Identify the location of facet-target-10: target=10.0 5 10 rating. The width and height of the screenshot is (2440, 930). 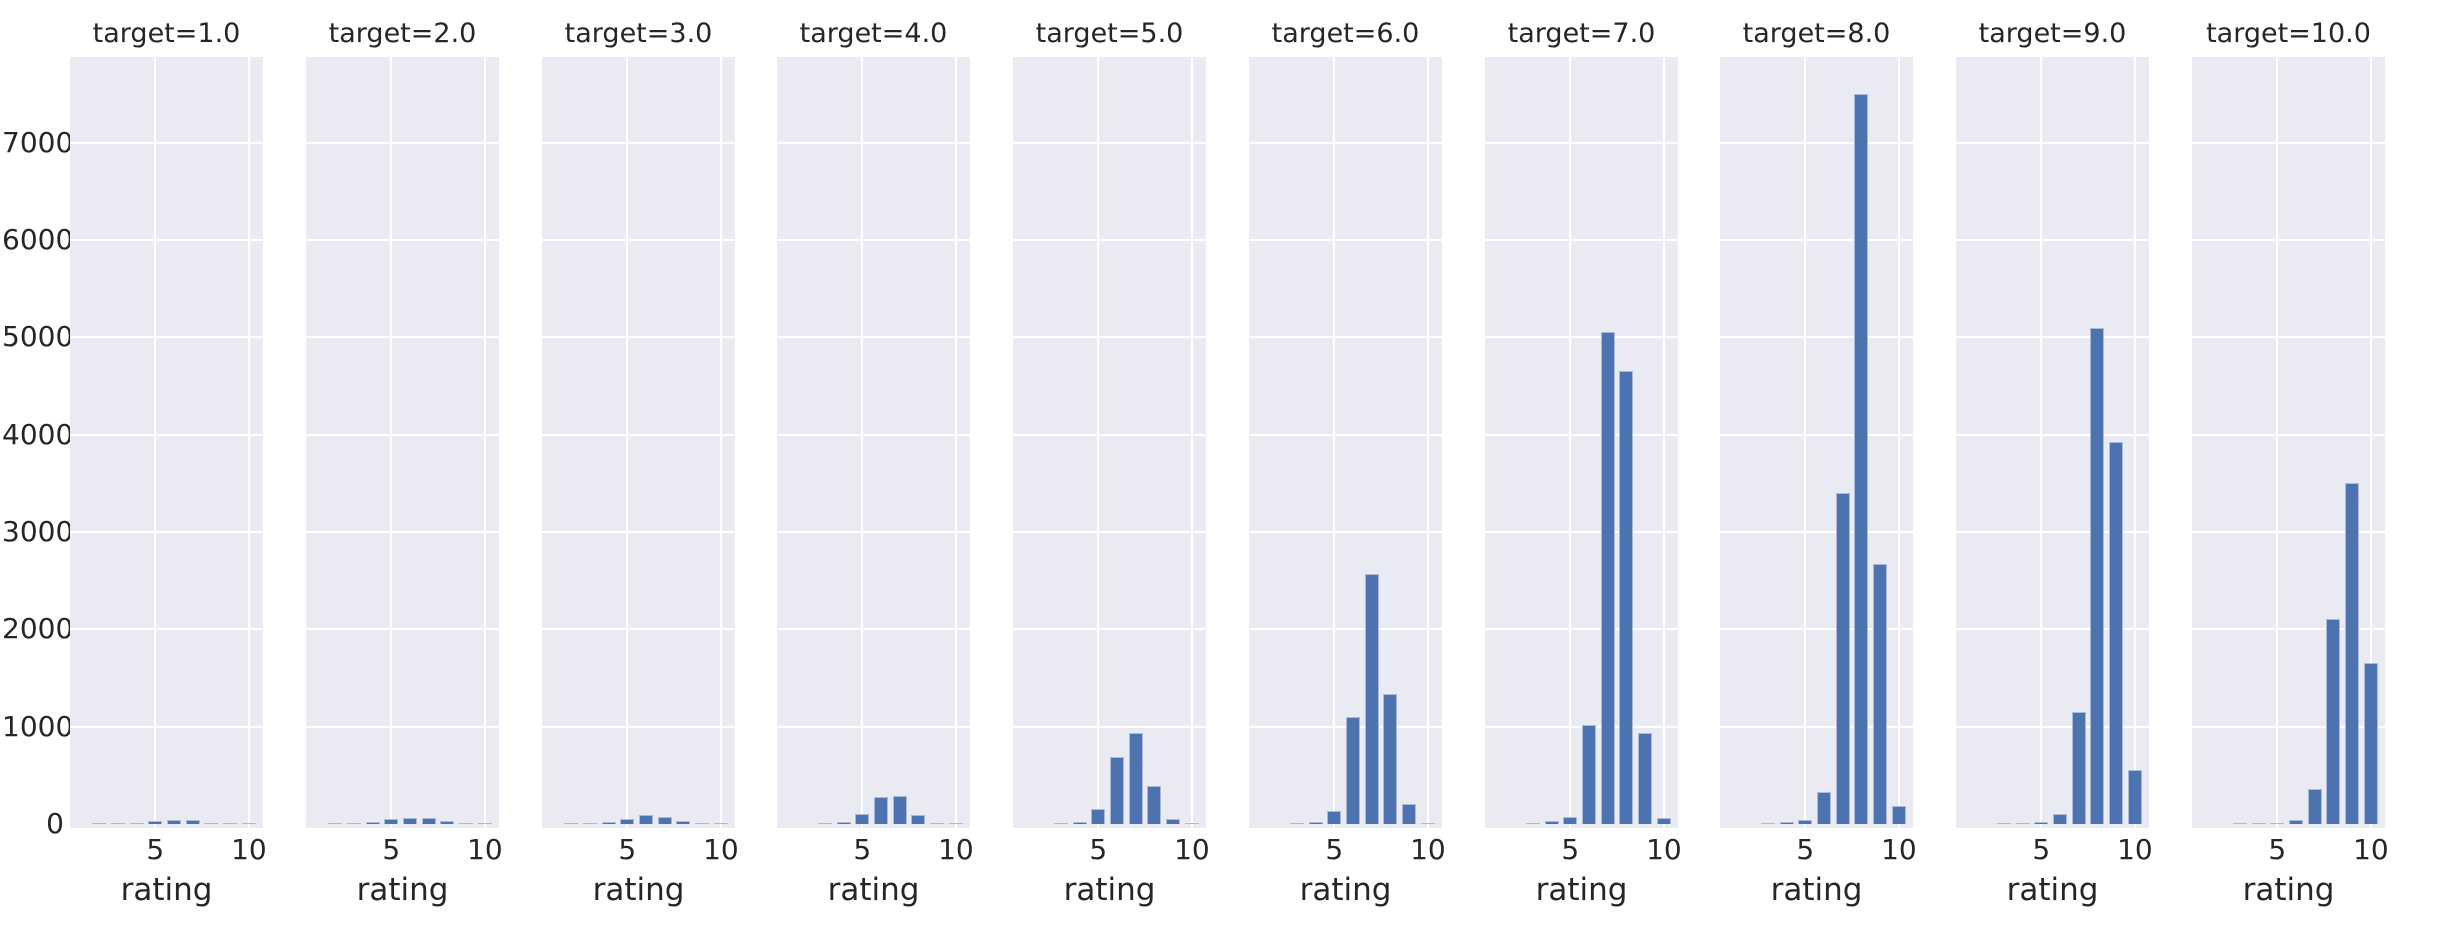
(2290, 465).